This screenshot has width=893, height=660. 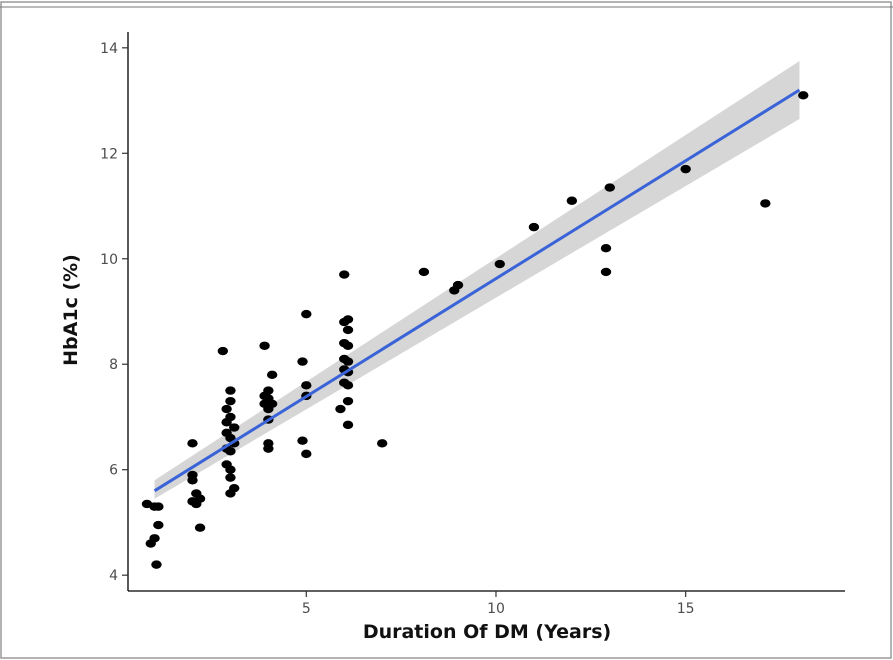 What do you see at coordinates (109, 260) in the screenshot?
I see `y-tick-label: 10` at bounding box center [109, 260].